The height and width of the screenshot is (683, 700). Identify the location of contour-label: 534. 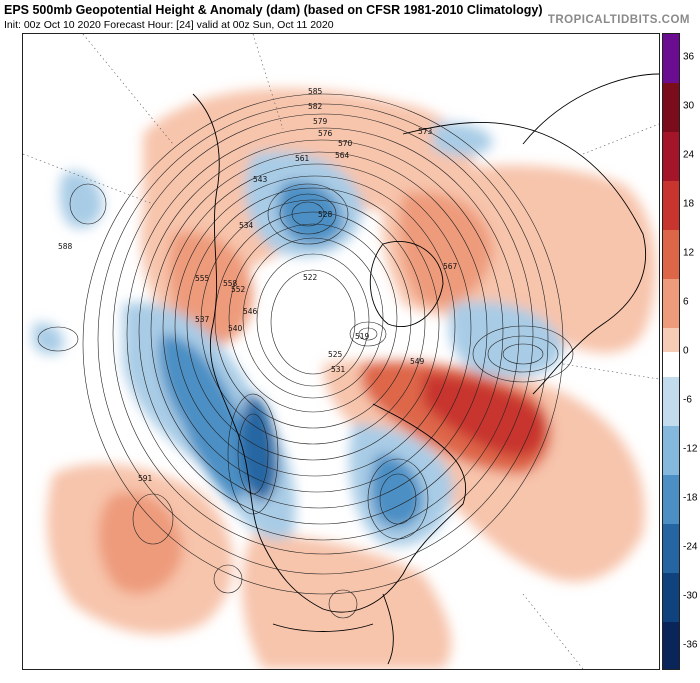
(246, 225).